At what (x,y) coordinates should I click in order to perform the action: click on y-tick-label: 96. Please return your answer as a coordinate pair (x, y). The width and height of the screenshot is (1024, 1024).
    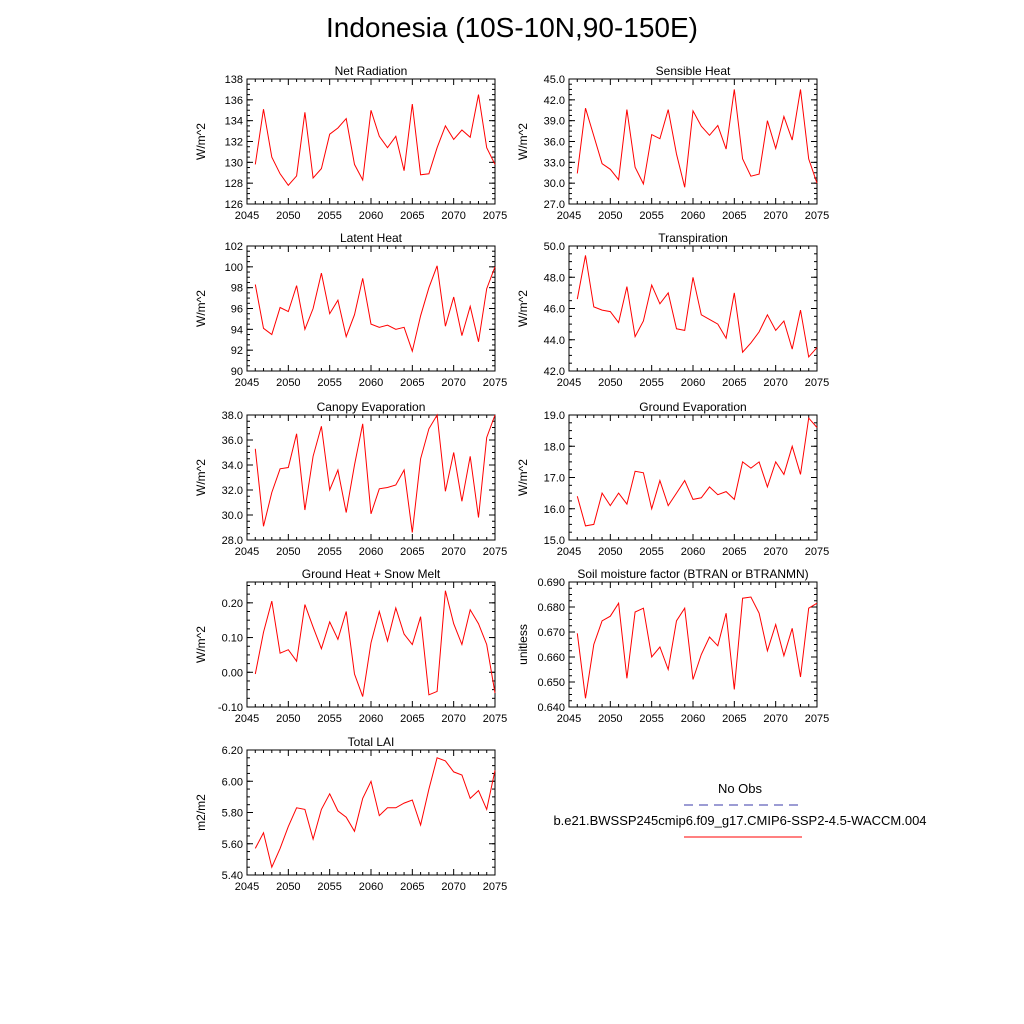
    Looking at the image, I should click on (237, 310).